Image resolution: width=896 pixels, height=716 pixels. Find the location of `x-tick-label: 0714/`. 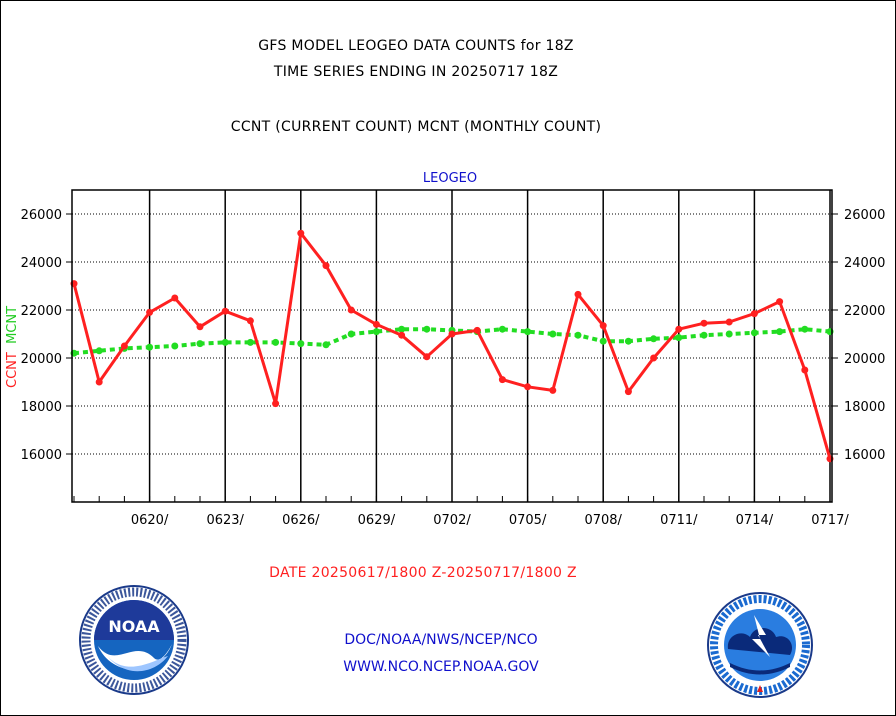

x-tick-label: 0714/ is located at coordinates (755, 520).